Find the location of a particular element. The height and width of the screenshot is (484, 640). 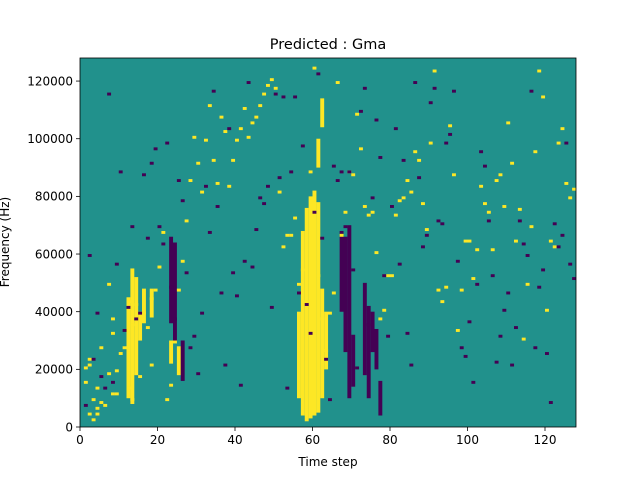

y-axis: 0 20000 40000 60000 80000 100000 120000 is located at coordinates (53, 254).